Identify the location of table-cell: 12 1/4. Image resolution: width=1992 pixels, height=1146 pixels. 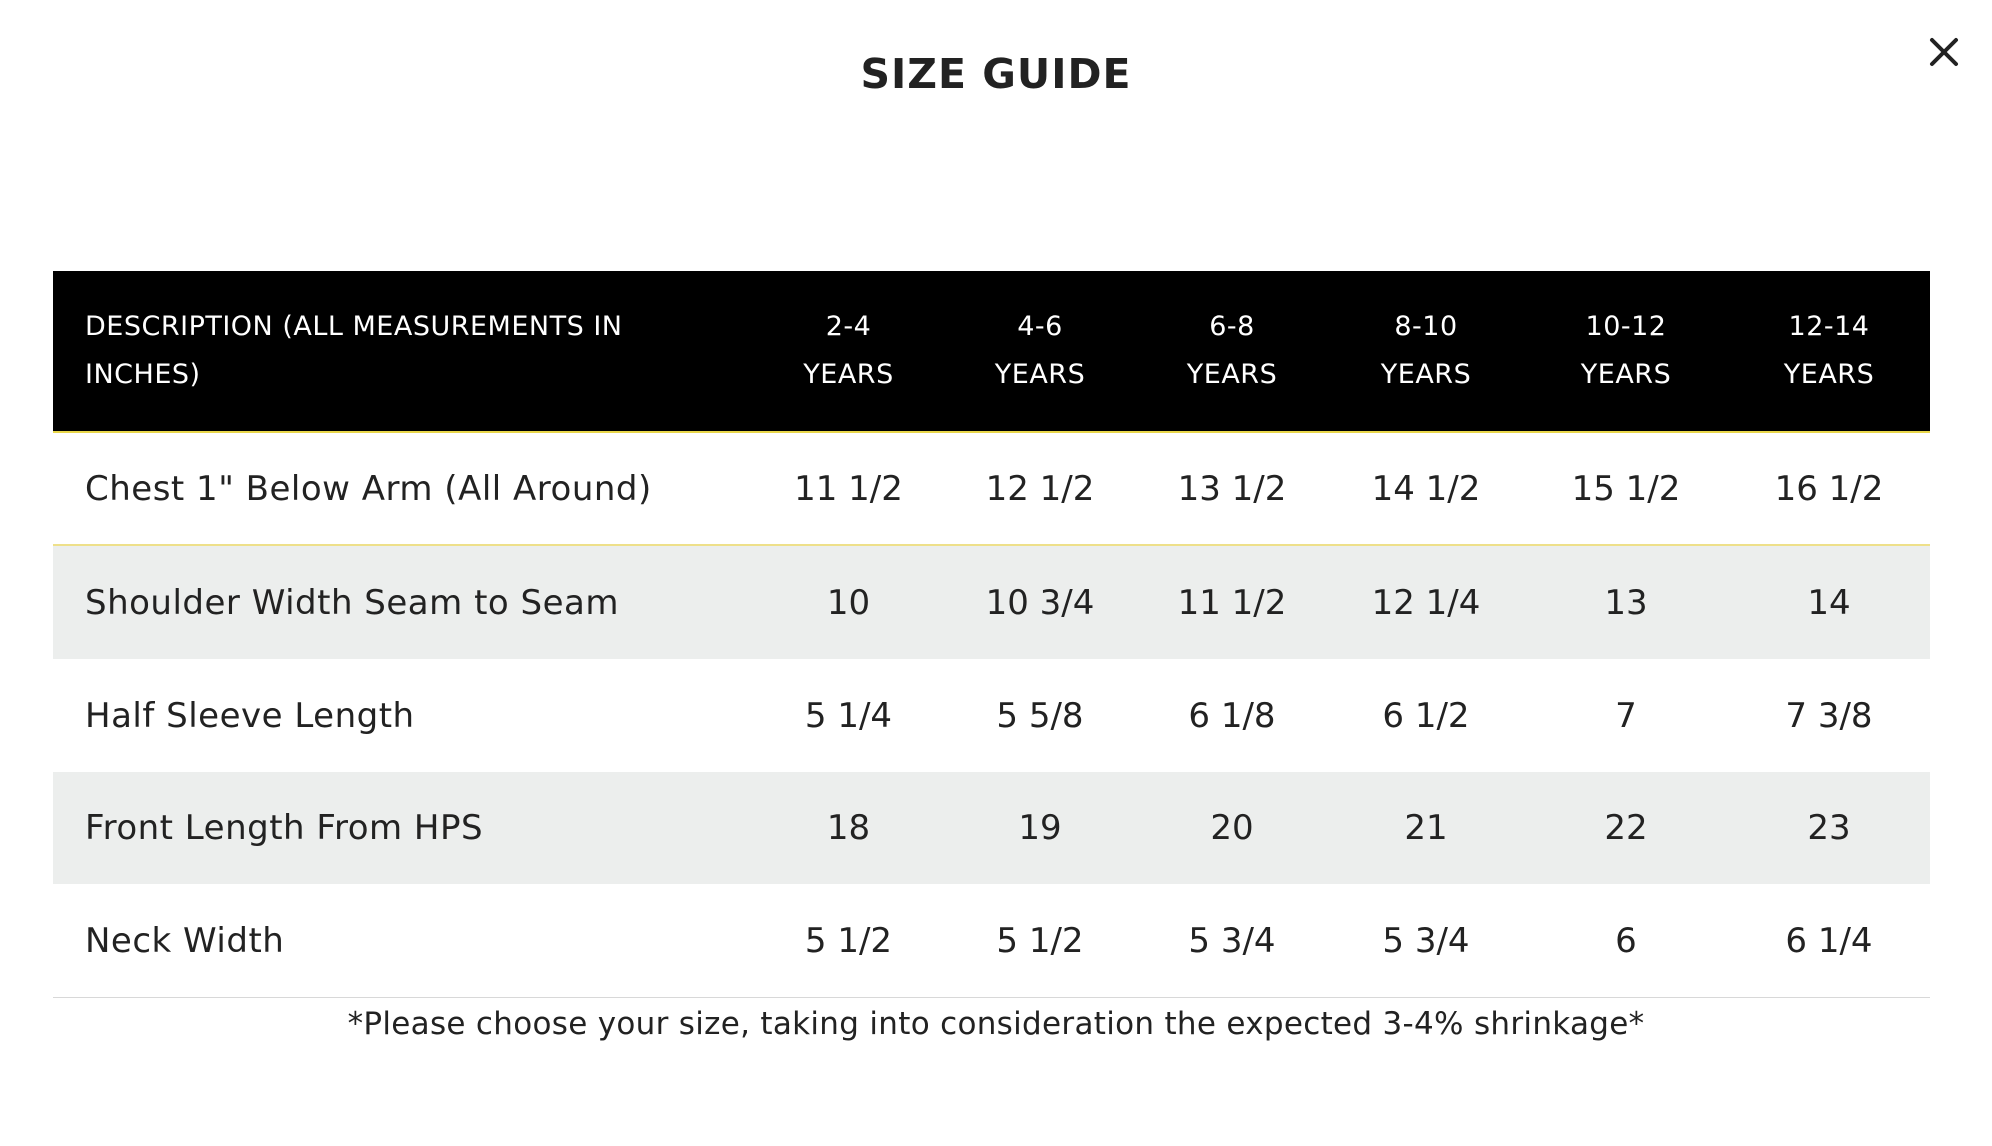
(1426, 602).